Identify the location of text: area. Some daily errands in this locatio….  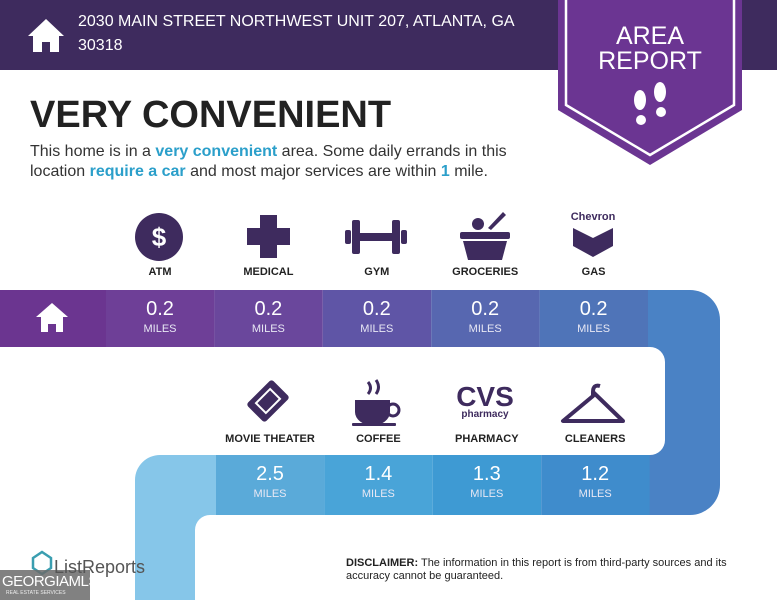
(268, 161).